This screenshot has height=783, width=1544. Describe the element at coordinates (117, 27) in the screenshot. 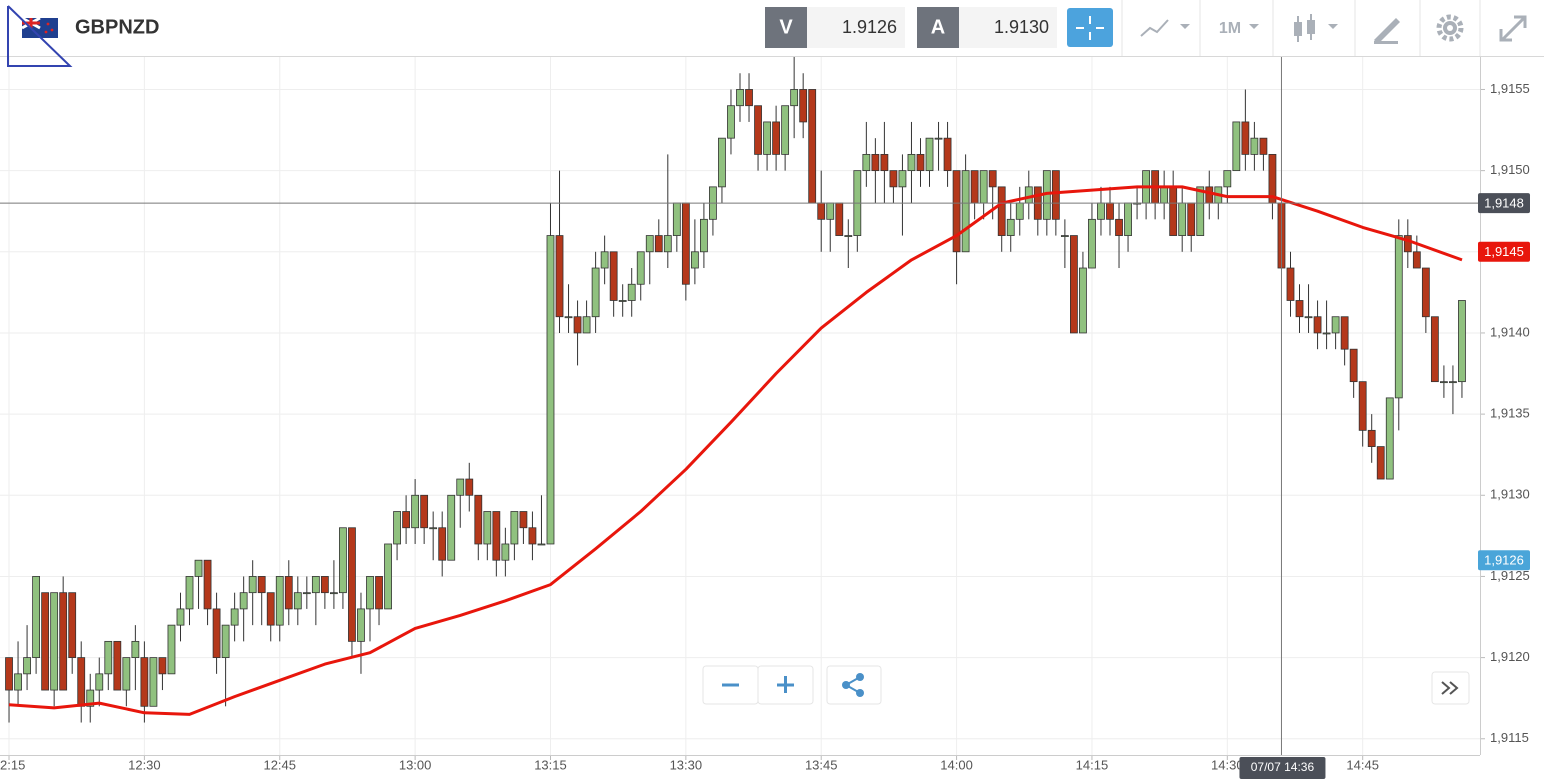

I see `symbol: GBPNZD` at that location.